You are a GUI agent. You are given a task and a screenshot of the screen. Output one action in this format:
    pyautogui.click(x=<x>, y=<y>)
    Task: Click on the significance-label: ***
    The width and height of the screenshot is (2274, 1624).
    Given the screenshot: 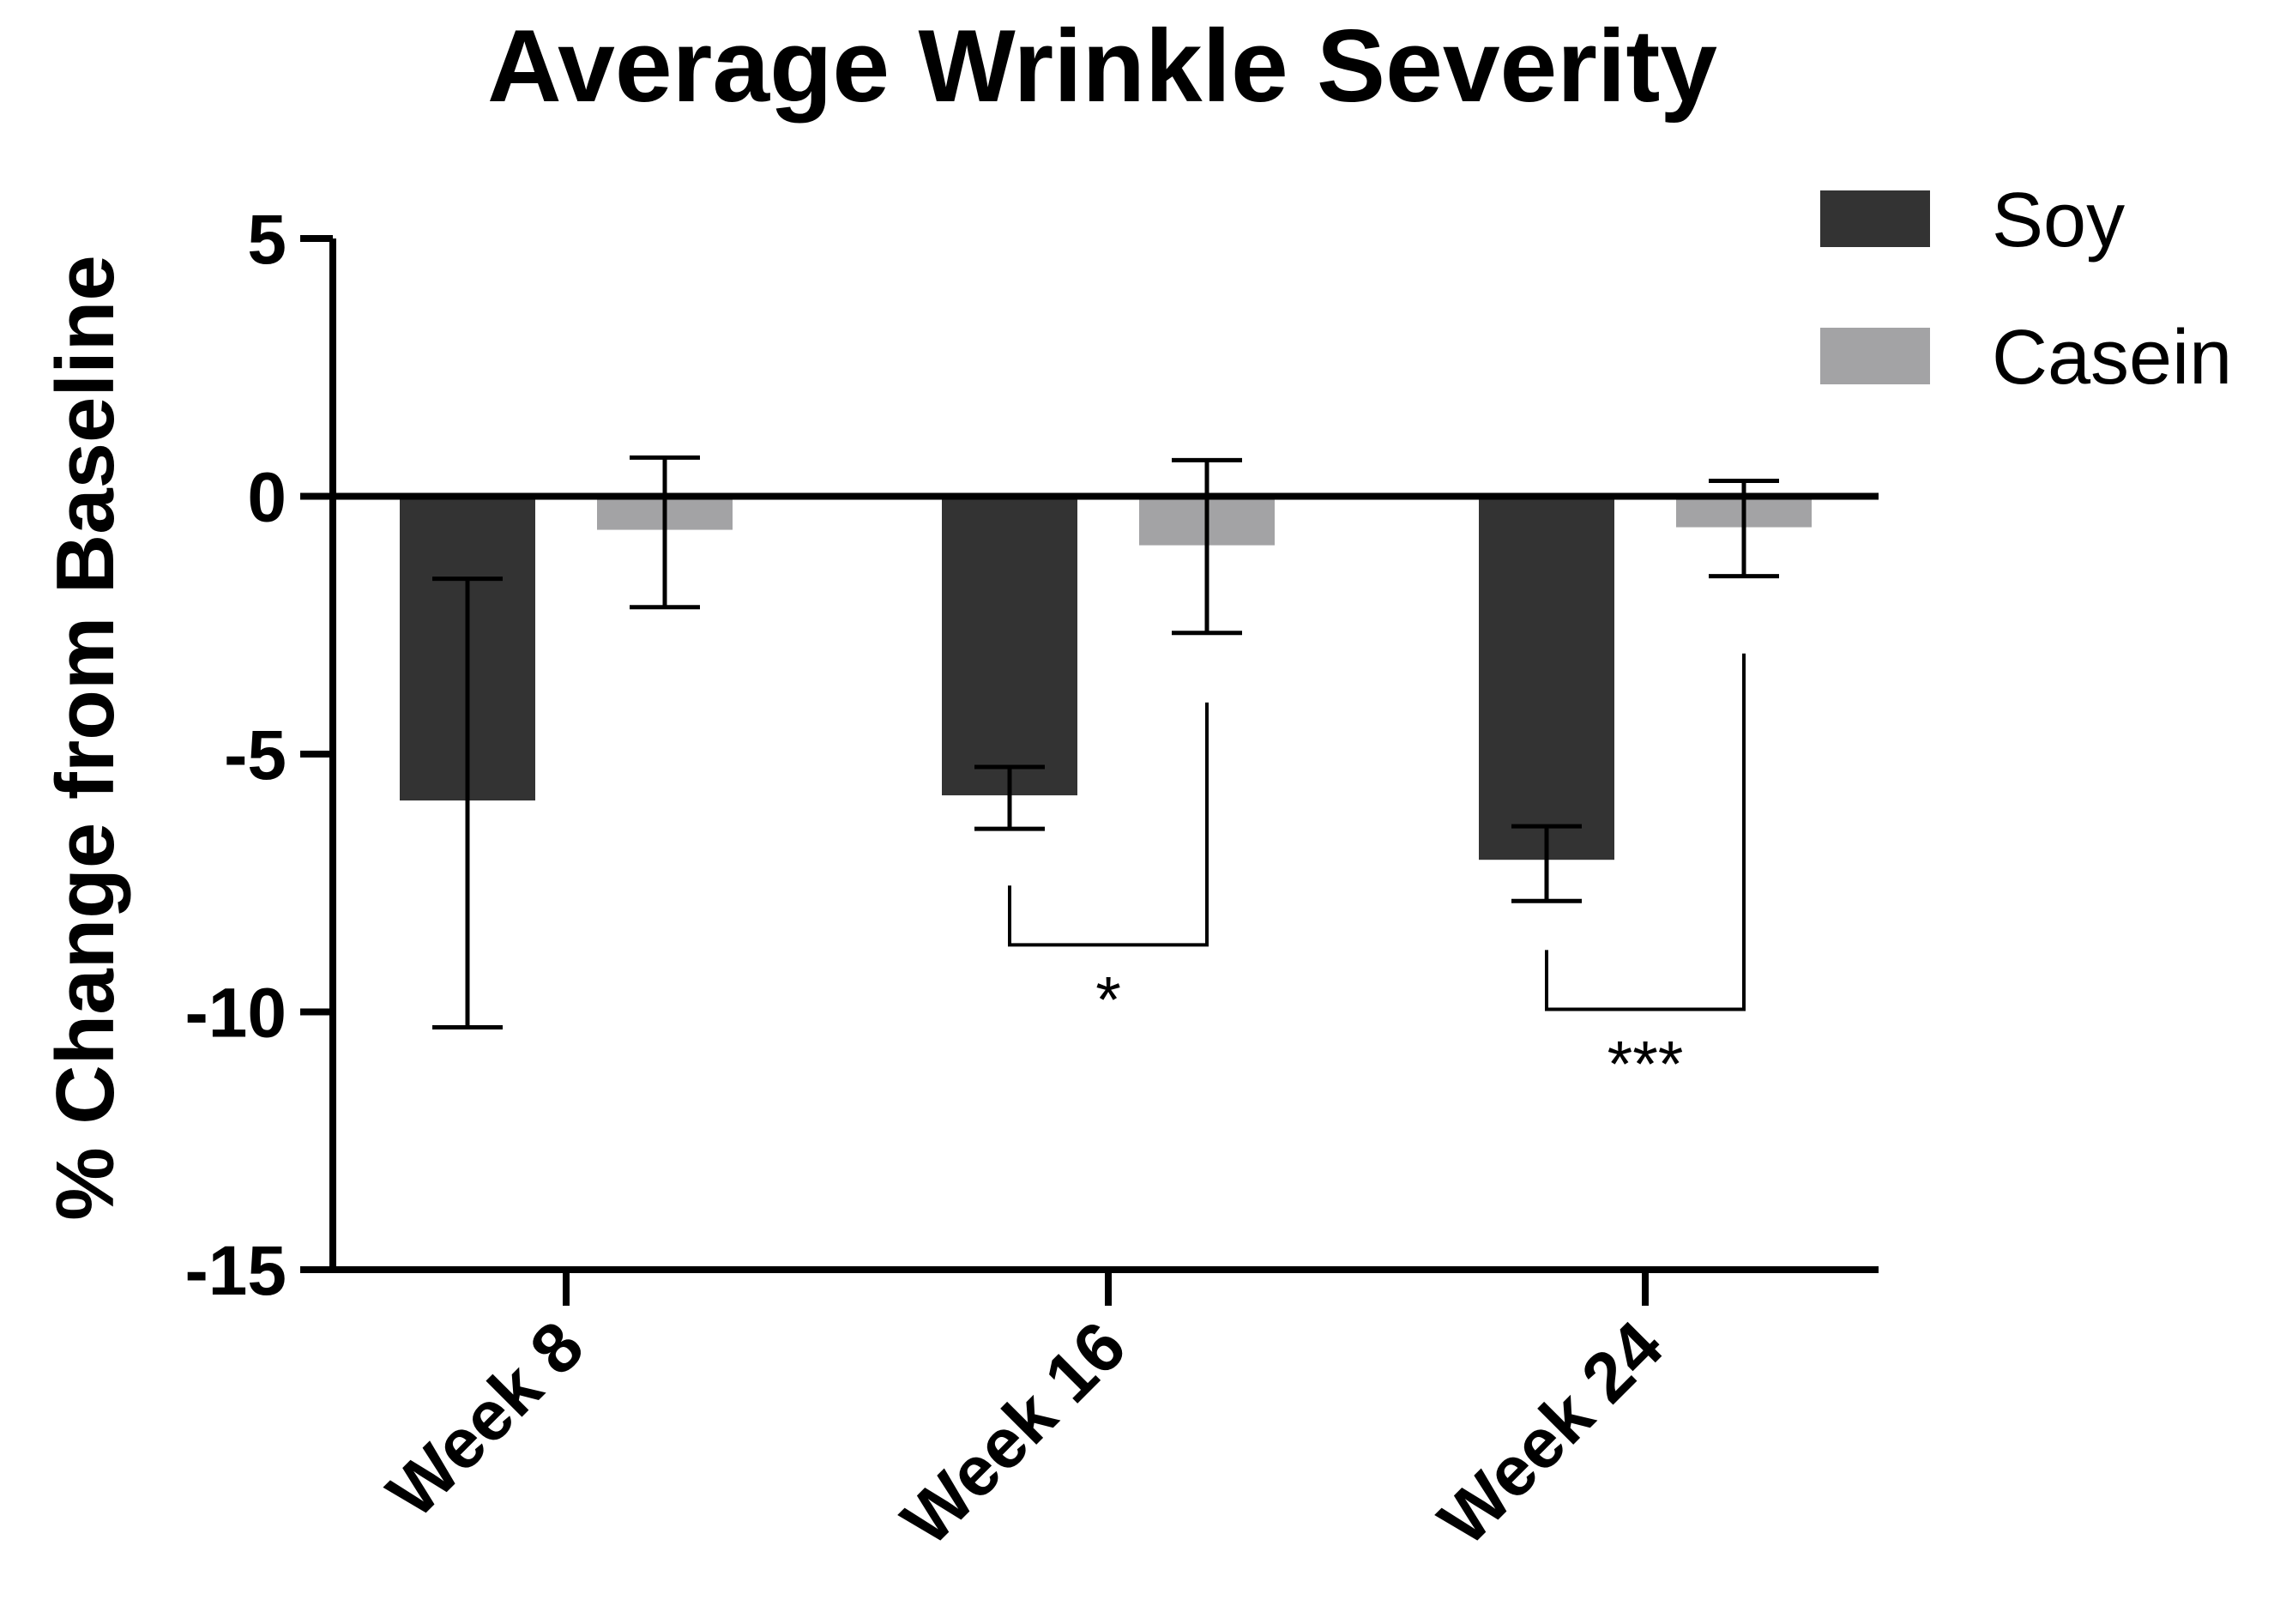 What is the action you would take?
    pyautogui.click(x=1645, y=1064)
    